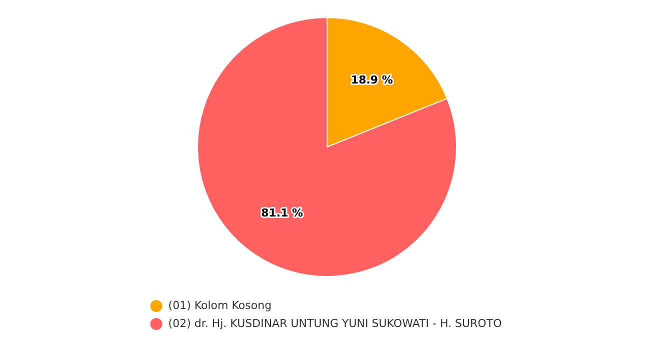 The width and height of the screenshot is (654, 350). I want to click on legend-label: (02) dr. Hj. KUSDINAR UNTUNG YUNI SUKOWATI - H. SUROTO, so click(335, 323).